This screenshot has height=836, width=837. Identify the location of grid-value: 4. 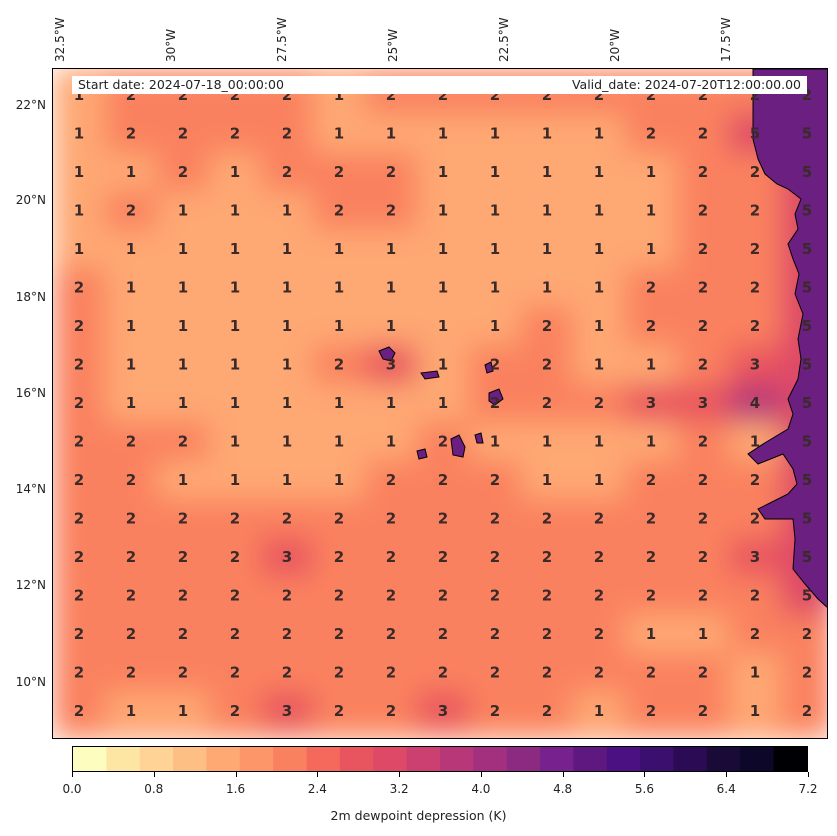
(755, 403).